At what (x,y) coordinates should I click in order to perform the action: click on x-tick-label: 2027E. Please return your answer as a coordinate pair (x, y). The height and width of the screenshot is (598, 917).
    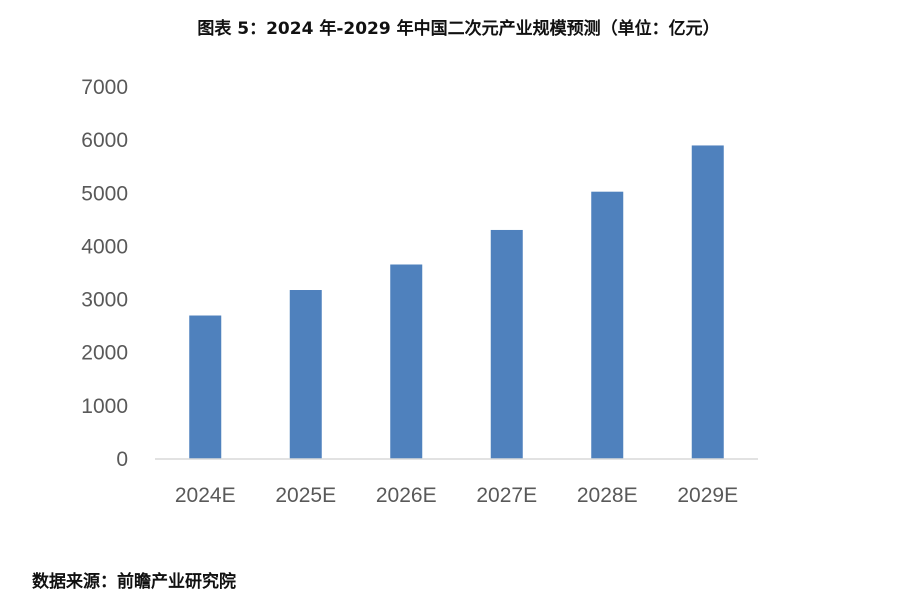
    Looking at the image, I should click on (506, 495).